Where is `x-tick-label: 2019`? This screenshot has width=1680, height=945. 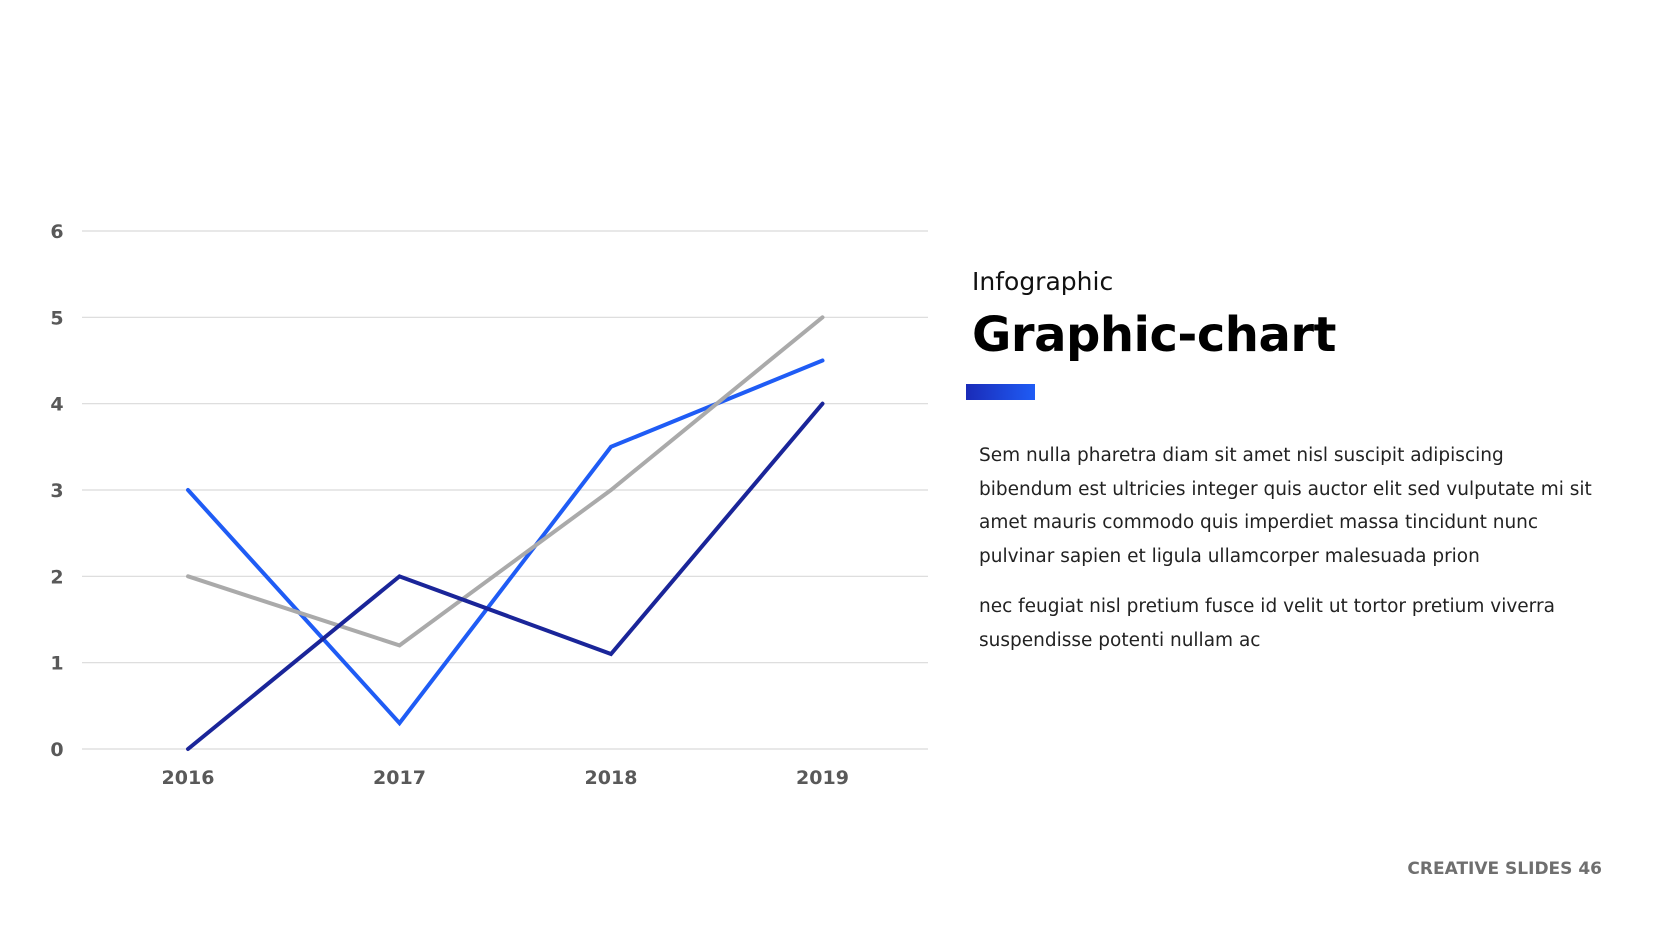
x-tick-label: 2019 is located at coordinates (822, 778).